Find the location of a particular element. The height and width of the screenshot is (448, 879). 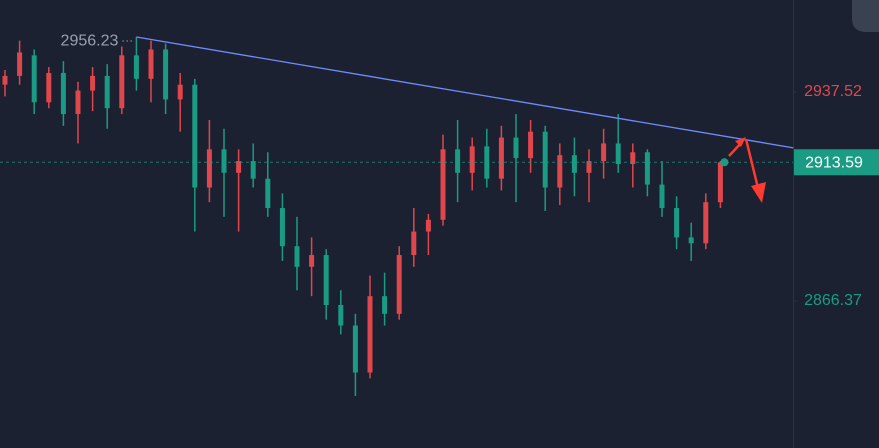

corner-button is located at coordinates (865, 16).